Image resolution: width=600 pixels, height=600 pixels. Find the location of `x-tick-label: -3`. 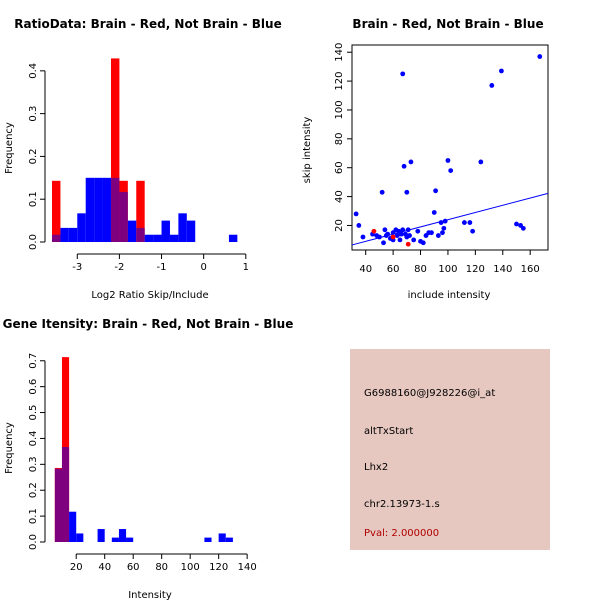

x-tick-label: -3 is located at coordinates (77, 267).